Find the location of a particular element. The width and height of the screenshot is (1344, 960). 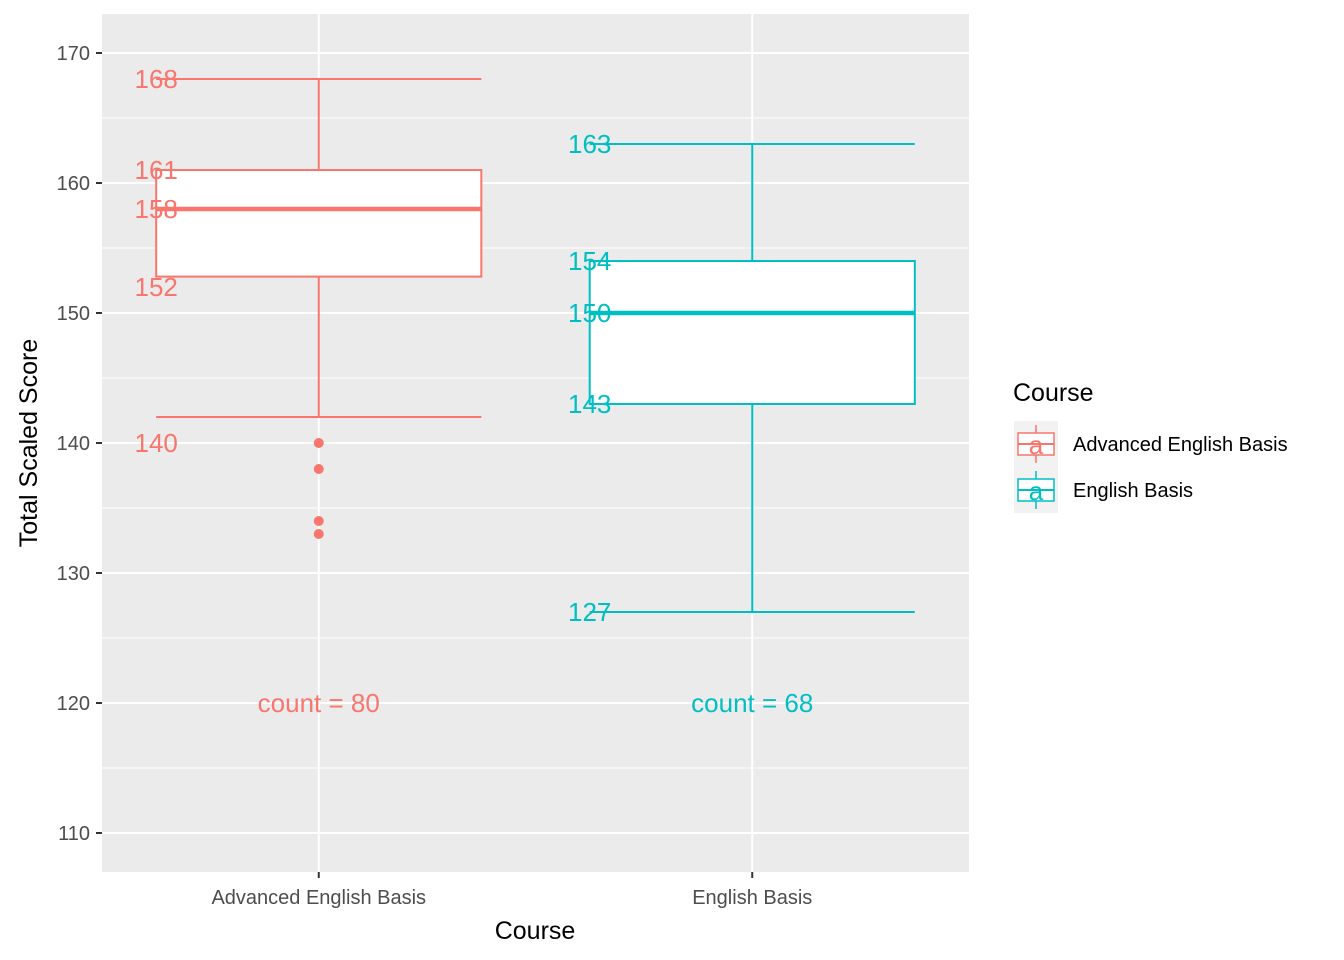

legend-item: a English Basis is located at coordinates (1103, 490).